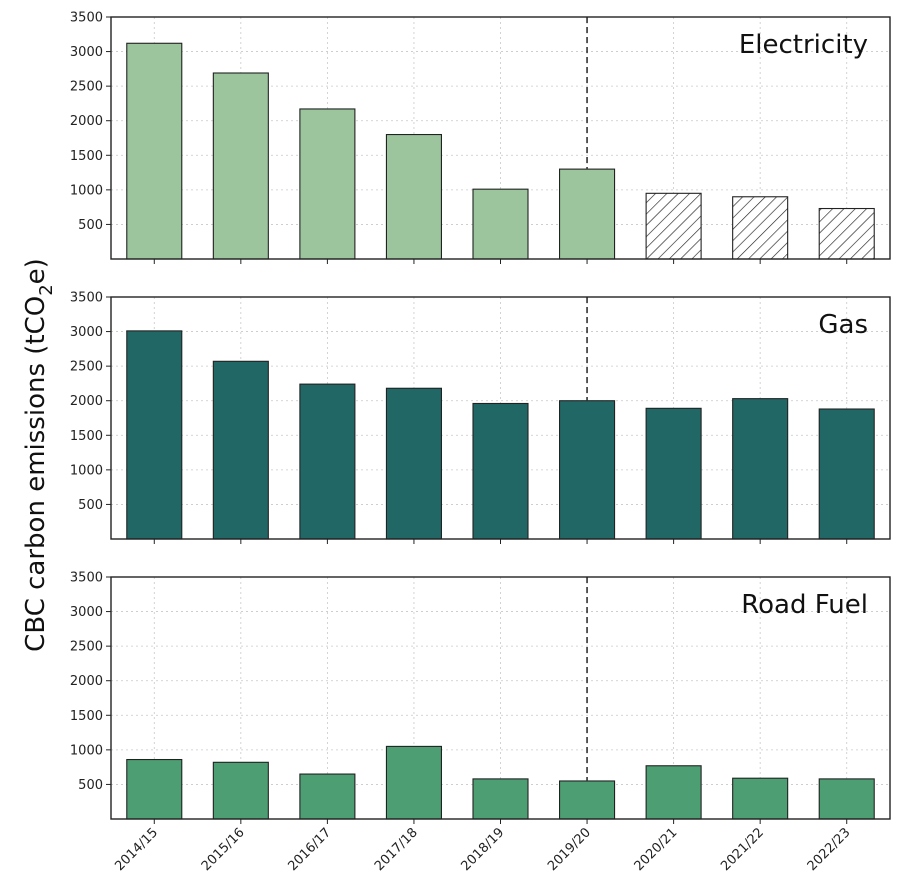 Image resolution: width=897 pixels, height=890 pixels. I want to click on x-tick-label: 2019/20, so click(569, 849).